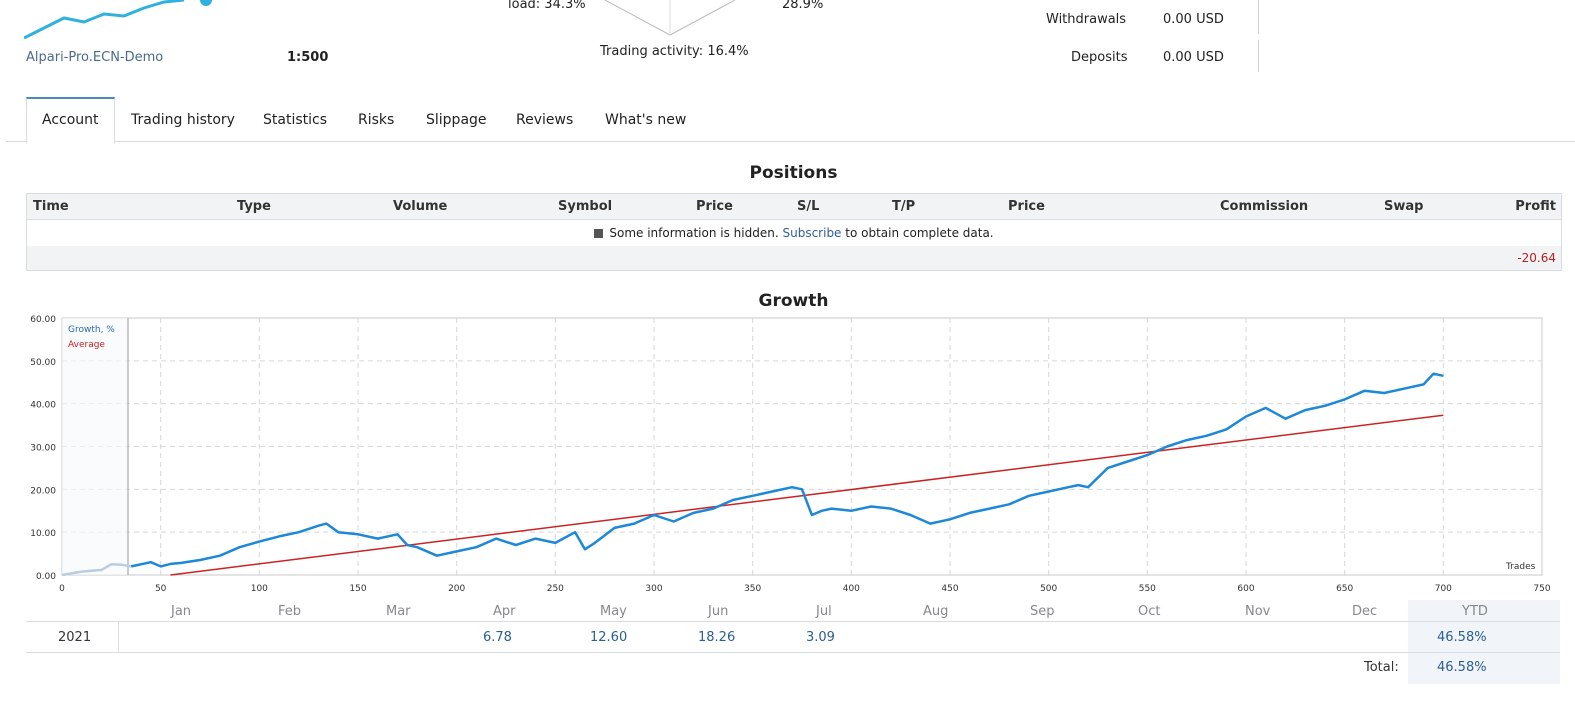  I want to click on y-tick-label: 60.00, so click(43, 320).